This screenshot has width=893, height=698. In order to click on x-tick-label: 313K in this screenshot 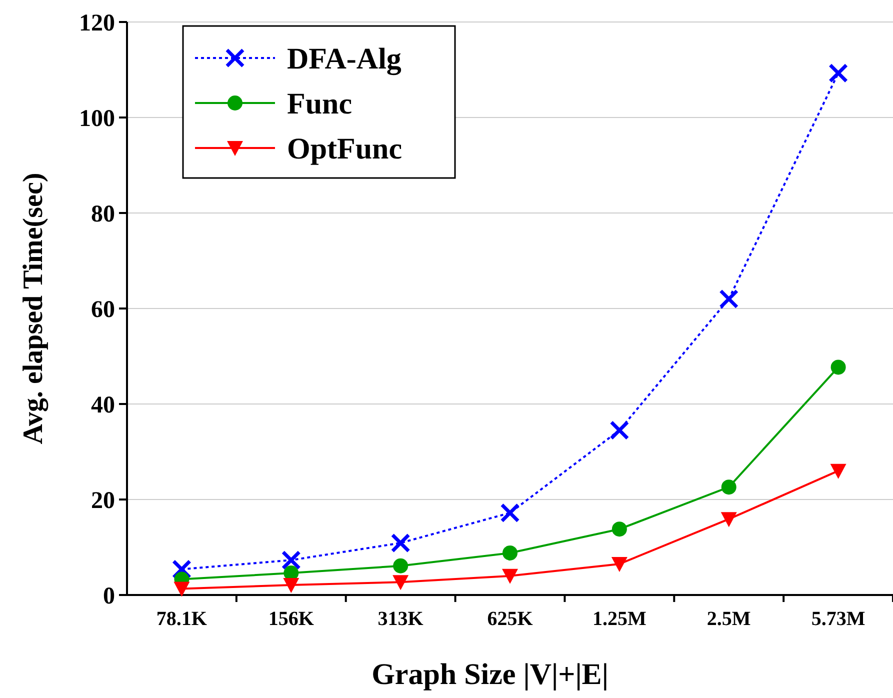, I will do `click(401, 619)`.